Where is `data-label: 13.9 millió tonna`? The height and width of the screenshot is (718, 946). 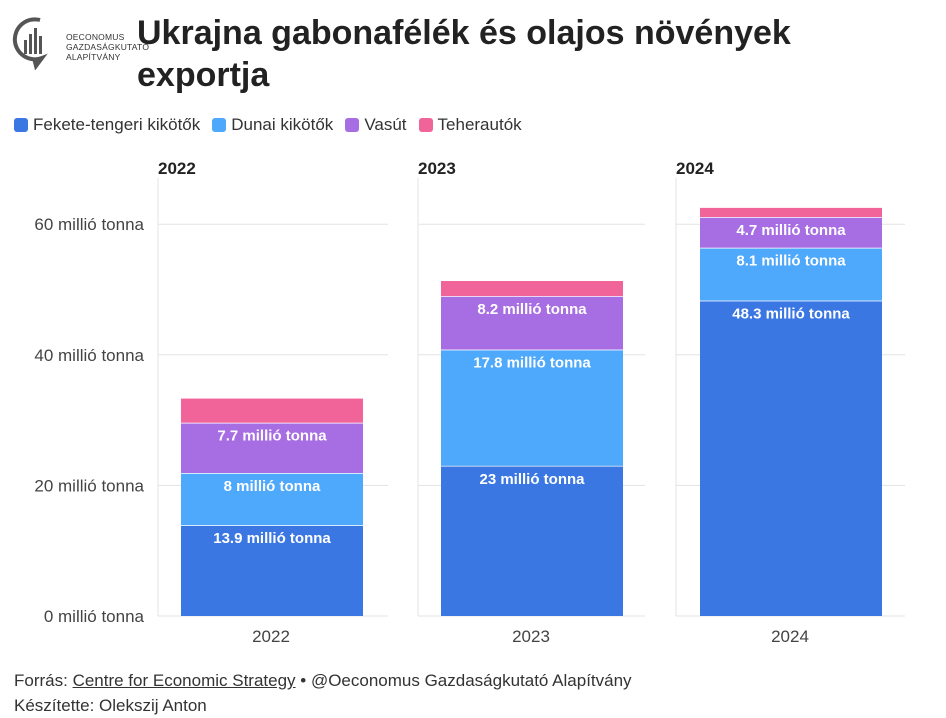
data-label: 13.9 millió tonna is located at coordinates (272, 538).